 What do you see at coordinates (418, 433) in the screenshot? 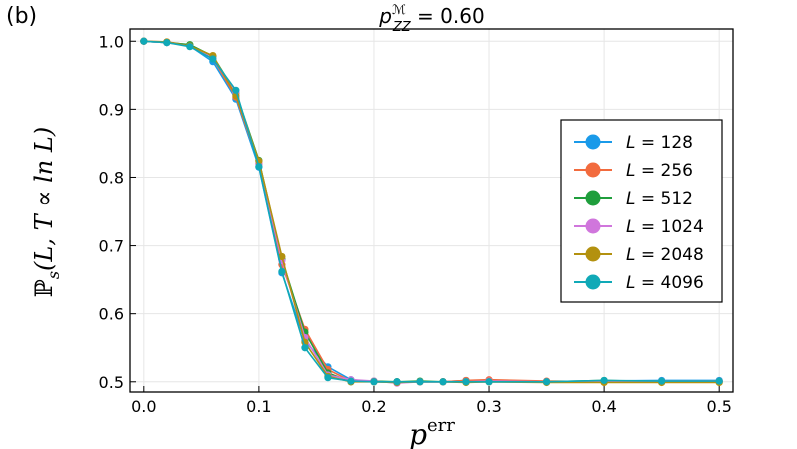
I see `xlabel-base: p` at bounding box center [418, 433].